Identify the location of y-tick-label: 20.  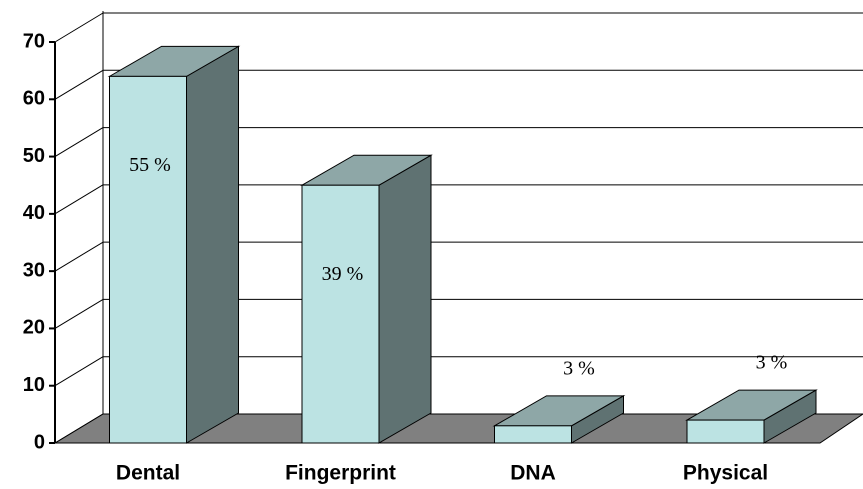
(34, 328).